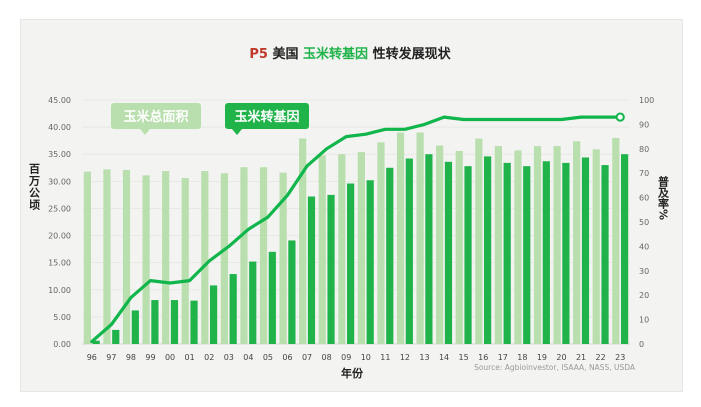 The height and width of the screenshot is (407, 701). I want to click on right-tick-label: 10, so click(644, 320).